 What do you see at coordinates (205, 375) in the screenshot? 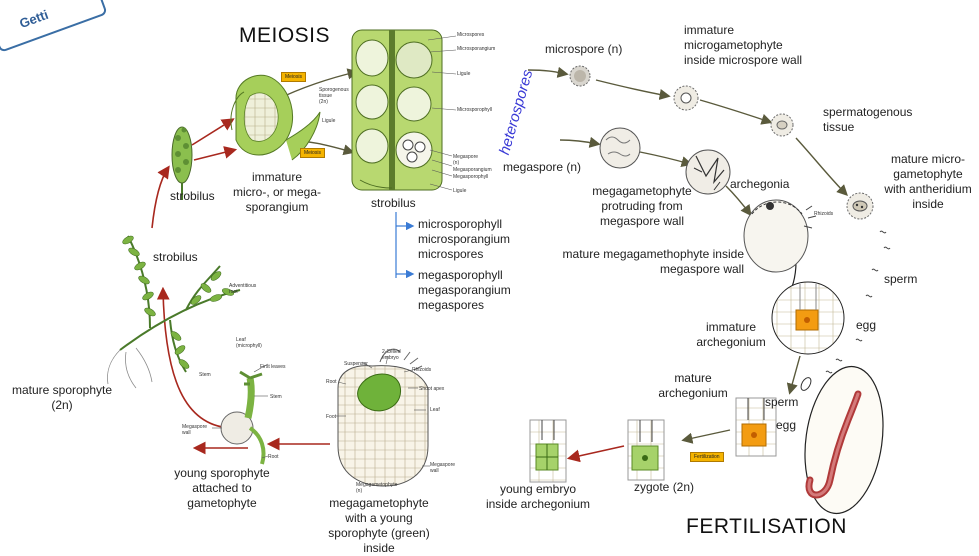
I see `stem-a-label: Stem` at bounding box center [205, 375].